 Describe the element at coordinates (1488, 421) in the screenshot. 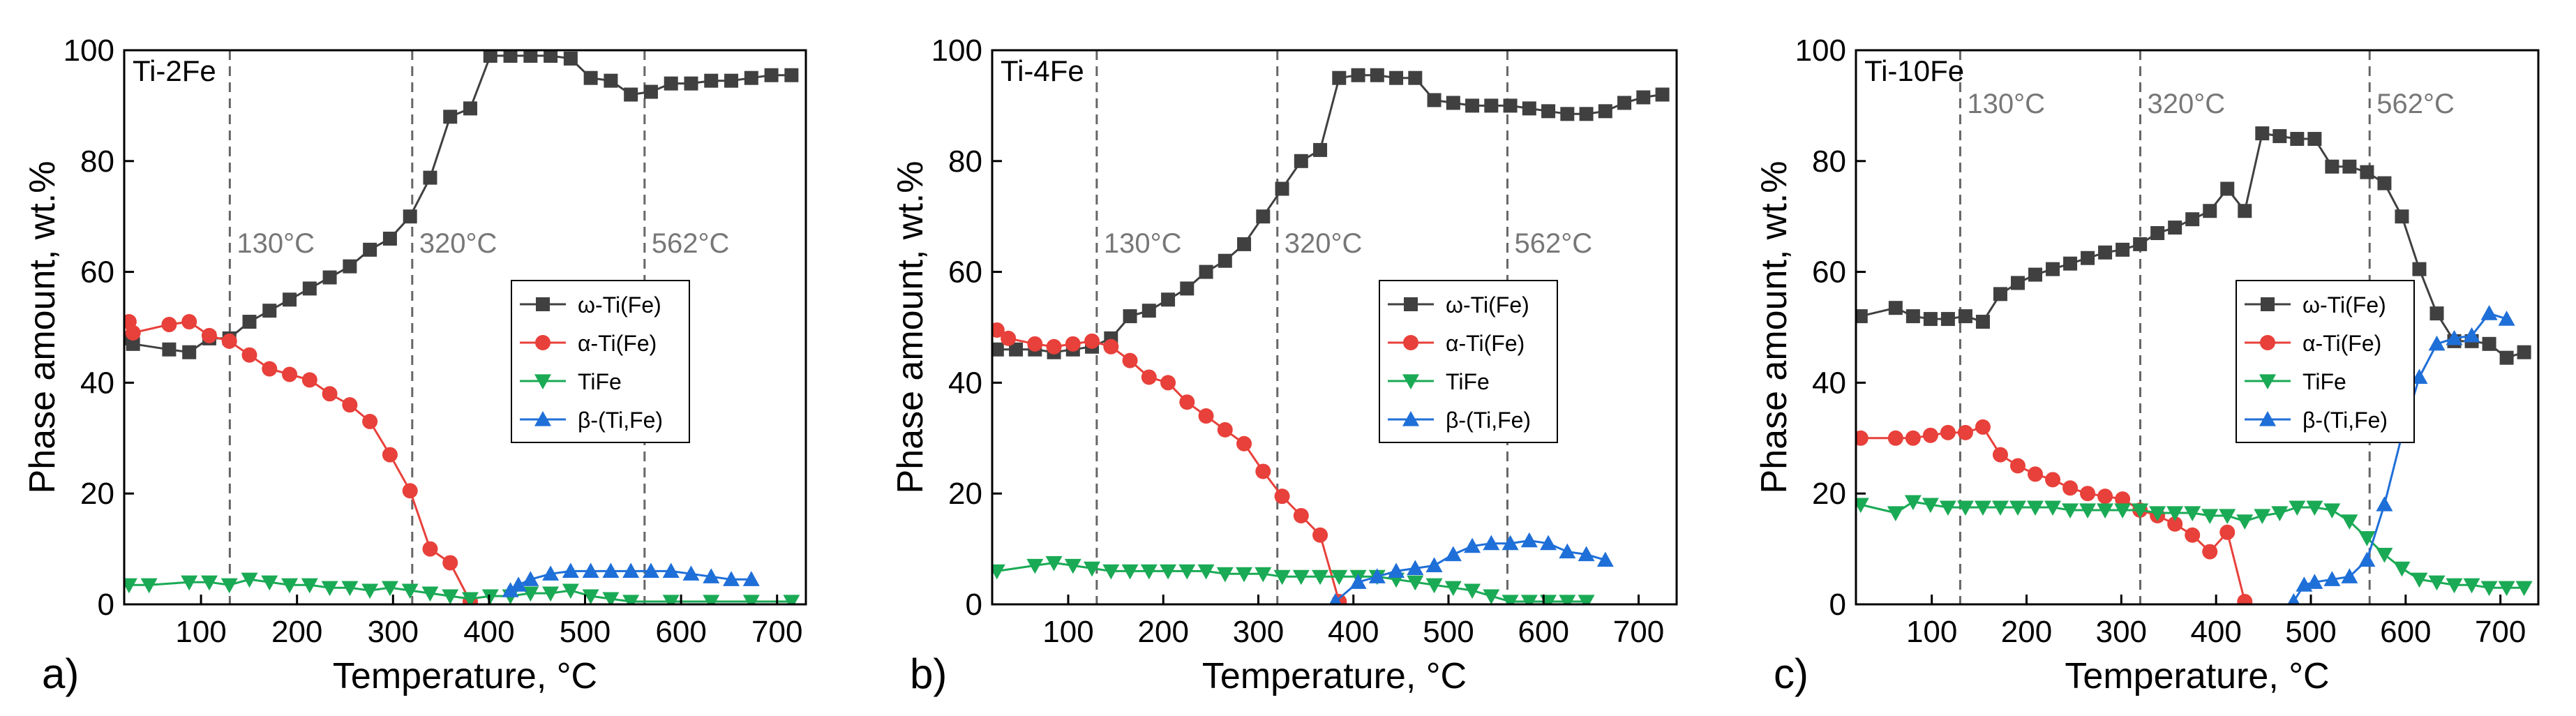

I see `legend-entry: β-(Ti,Fe)` at that location.